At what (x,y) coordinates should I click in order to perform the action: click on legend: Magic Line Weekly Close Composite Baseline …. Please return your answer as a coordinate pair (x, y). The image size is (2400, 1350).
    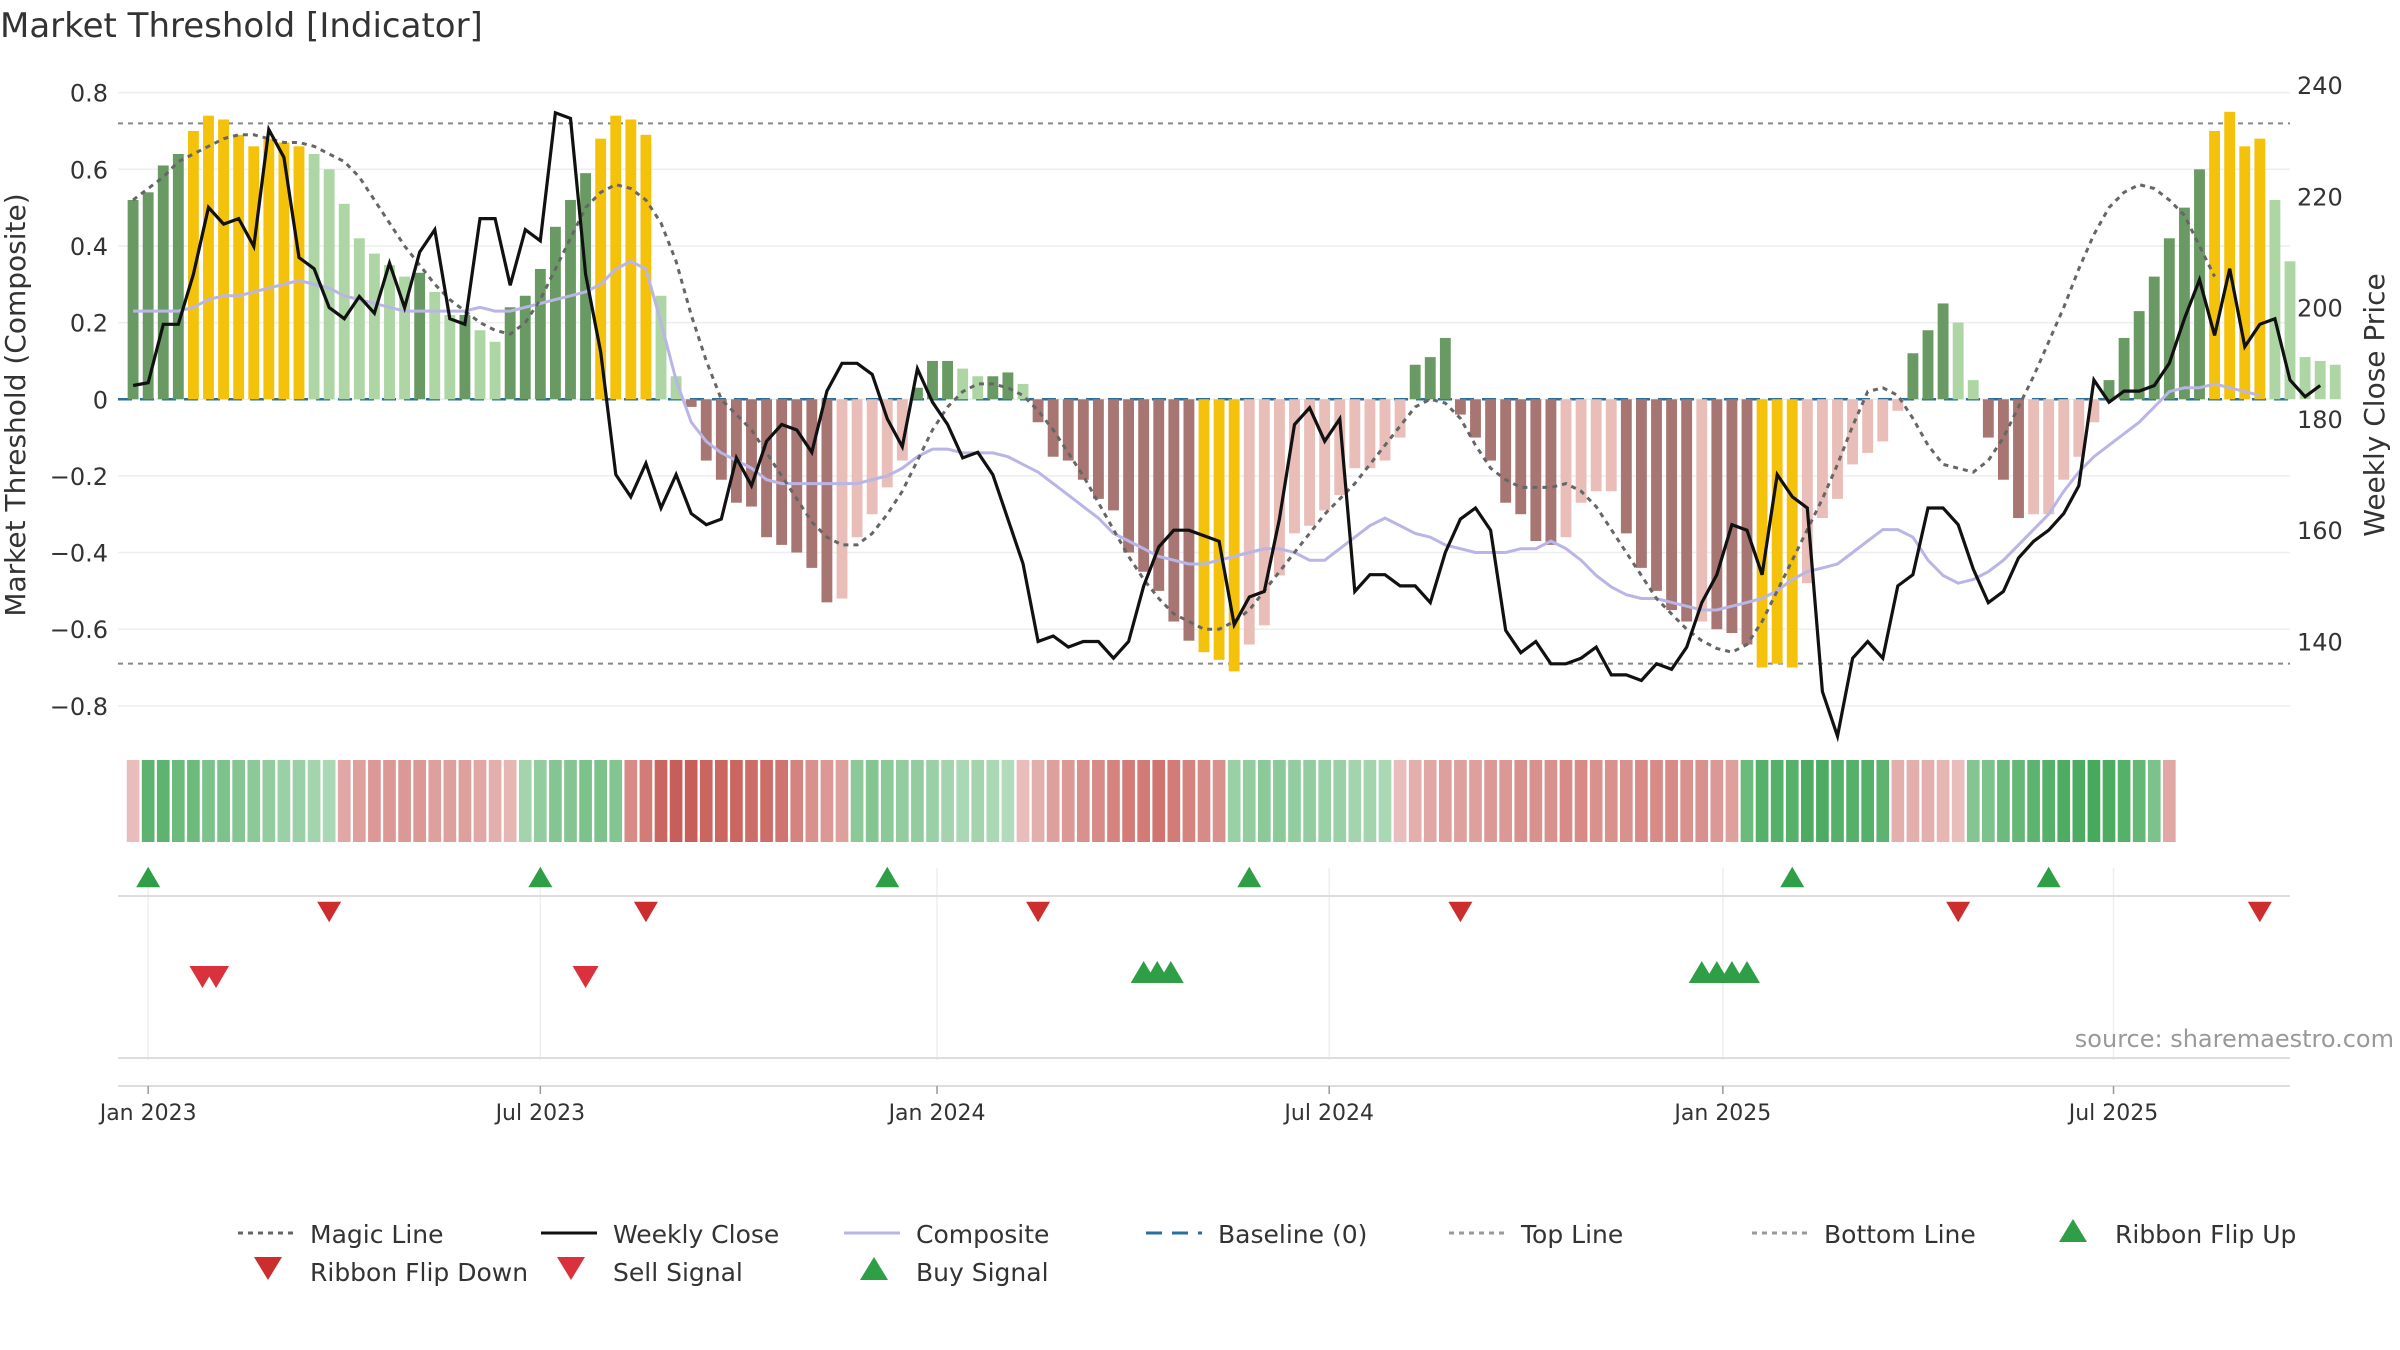
    Looking at the image, I should click on (1267, 1253).